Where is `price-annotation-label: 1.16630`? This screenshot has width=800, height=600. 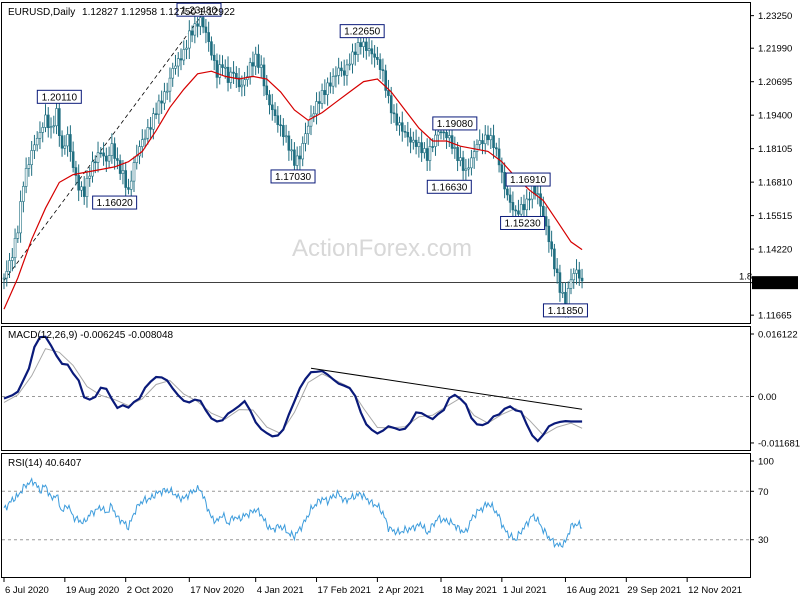
price-annotation-label: 1.16630 is located at coordinates (449, 187).